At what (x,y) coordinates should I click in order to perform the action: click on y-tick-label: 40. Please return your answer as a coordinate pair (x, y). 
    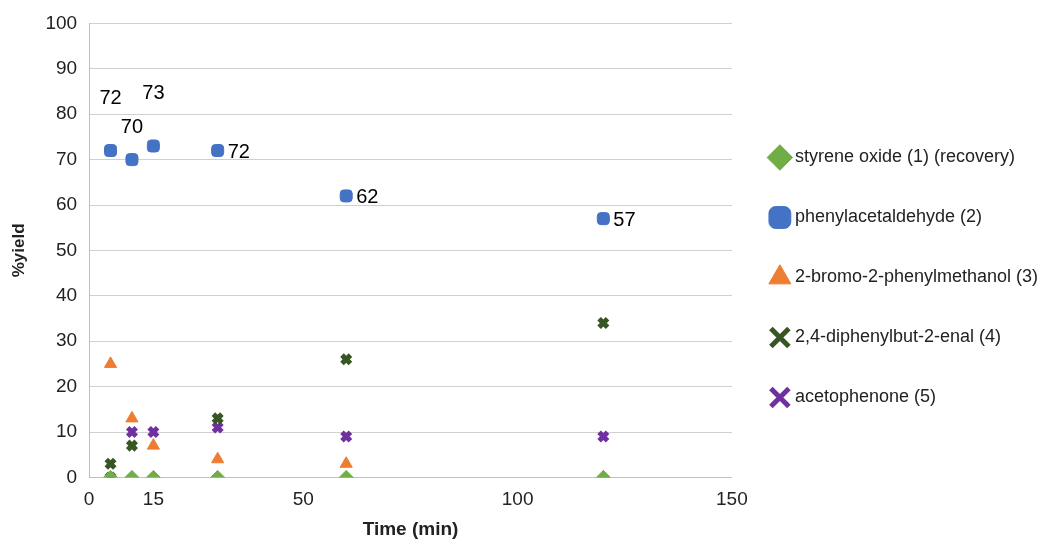
    Looking at the image, I should click on (66, 295).